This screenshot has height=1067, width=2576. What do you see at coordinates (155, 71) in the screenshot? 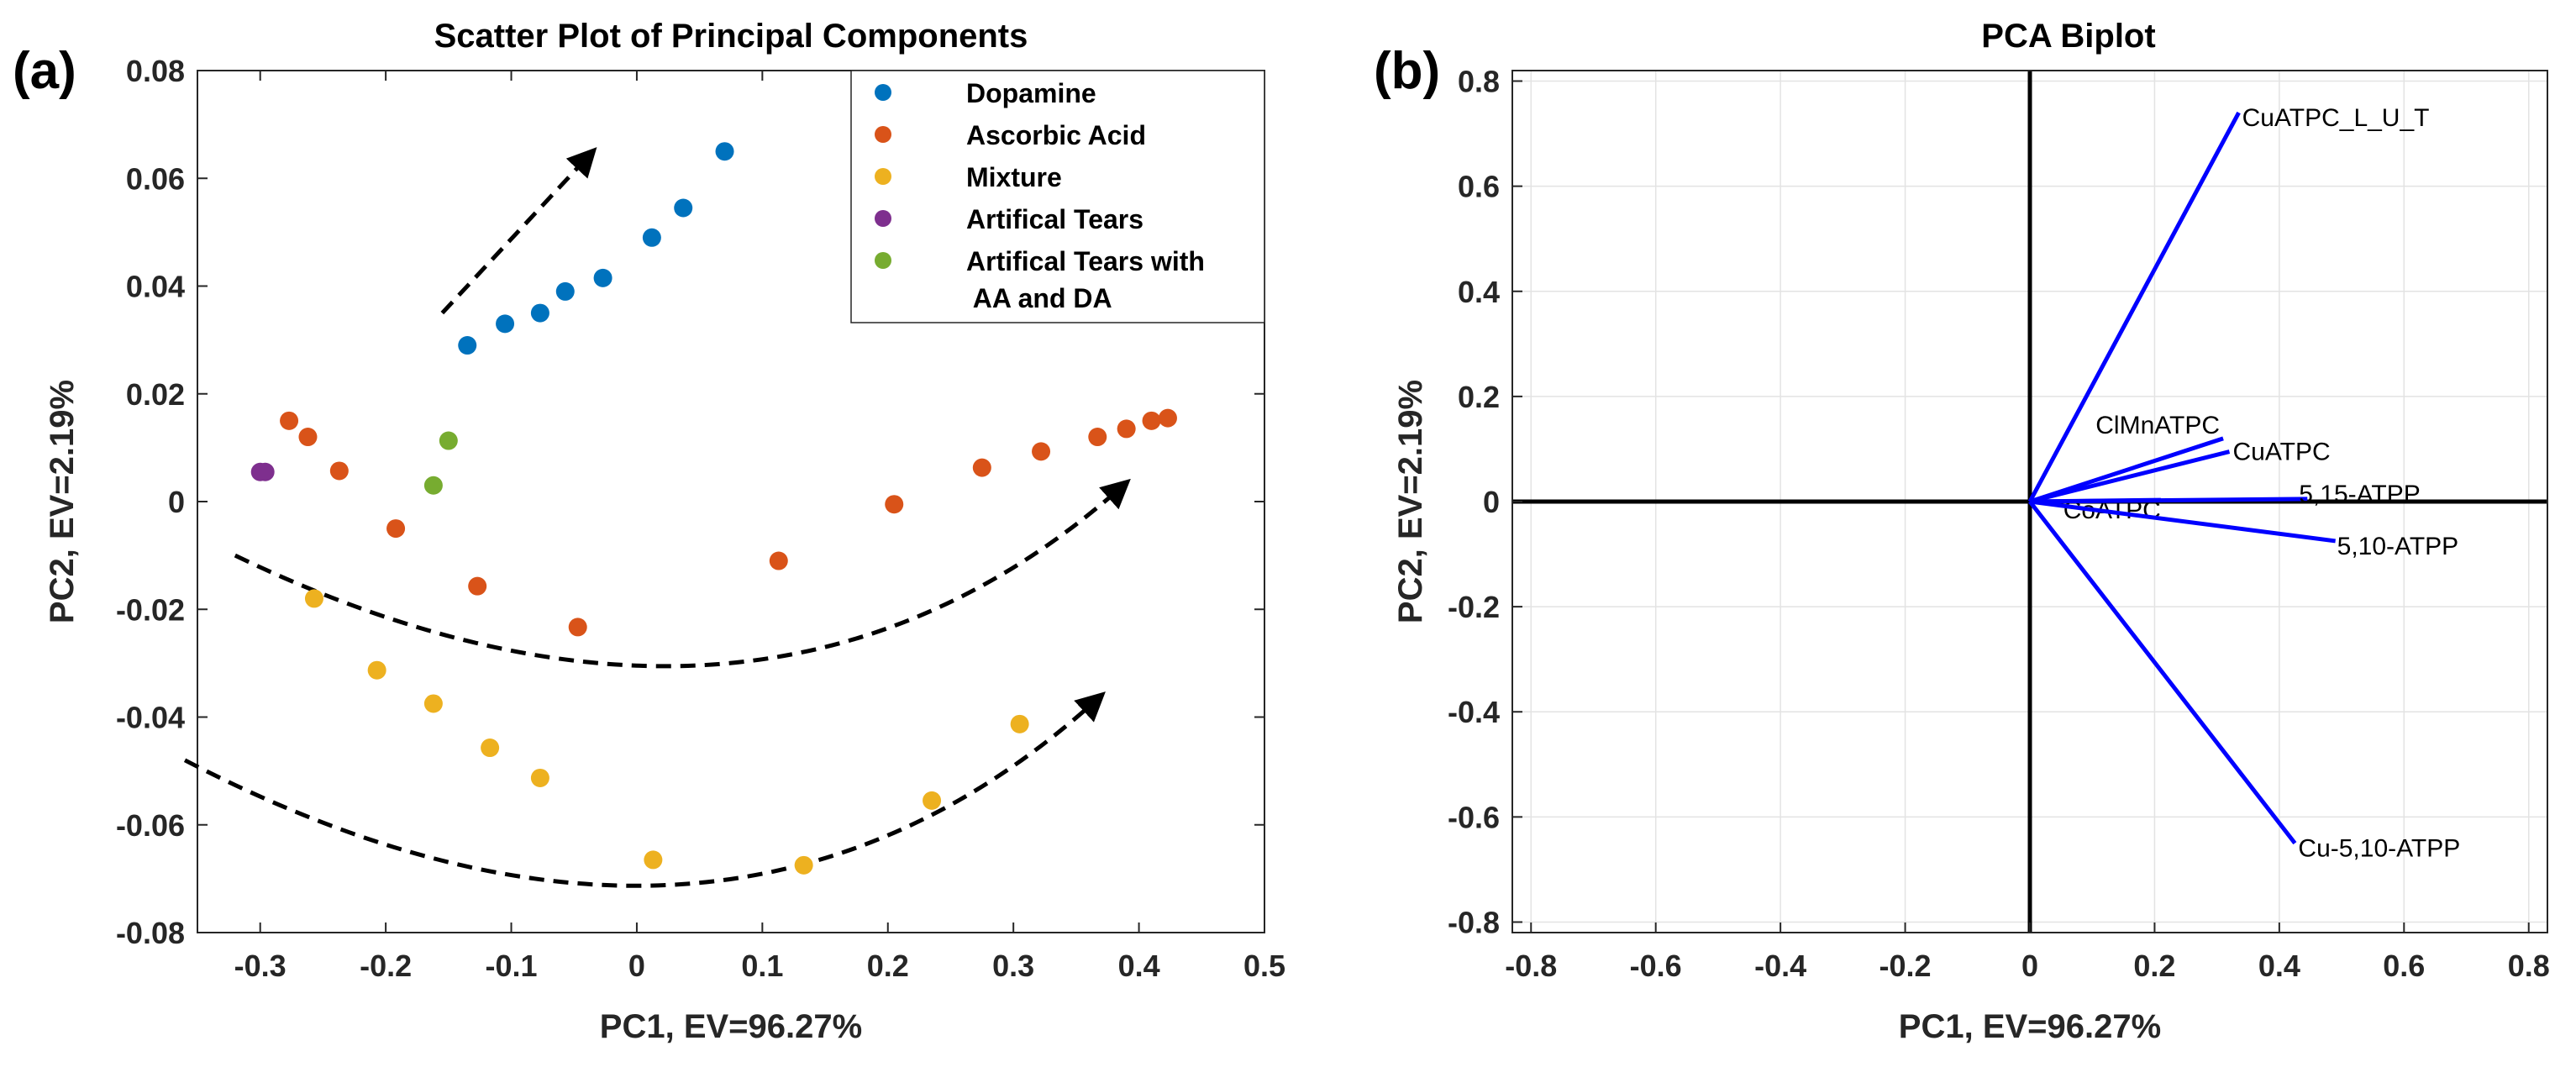
I see `y-tick-label: 0.08` at bounding box center [155, 71].